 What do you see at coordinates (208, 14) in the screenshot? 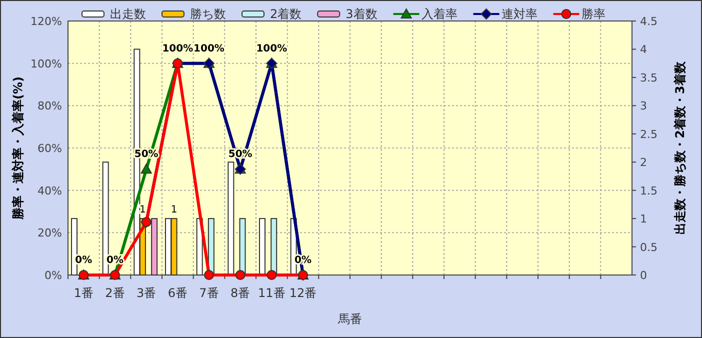
I see `legend-label: 勝ち数` at bounding box center [208, 14].